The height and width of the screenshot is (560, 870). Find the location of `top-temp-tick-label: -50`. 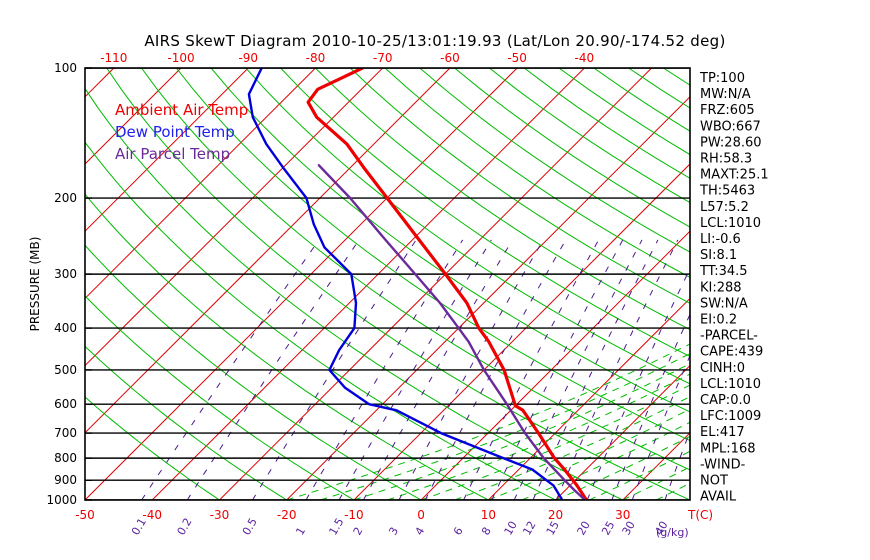

top-temp-tick-label: -50 is located at coordinates (517, 58).